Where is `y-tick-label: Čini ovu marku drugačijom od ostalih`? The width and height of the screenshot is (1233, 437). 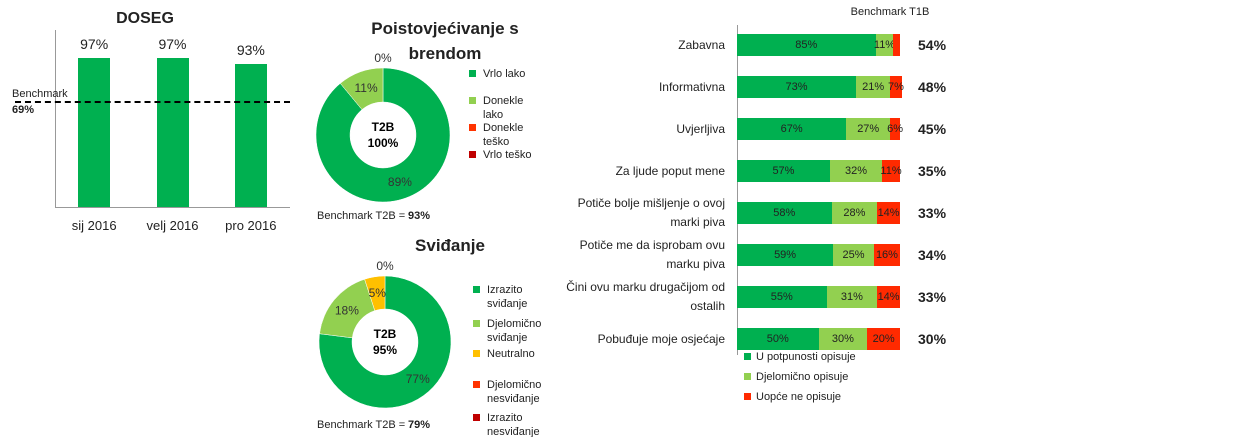
y-tick-label: Čini ovu marku drugačijom od ostalih is located at coordinates (645, 296).